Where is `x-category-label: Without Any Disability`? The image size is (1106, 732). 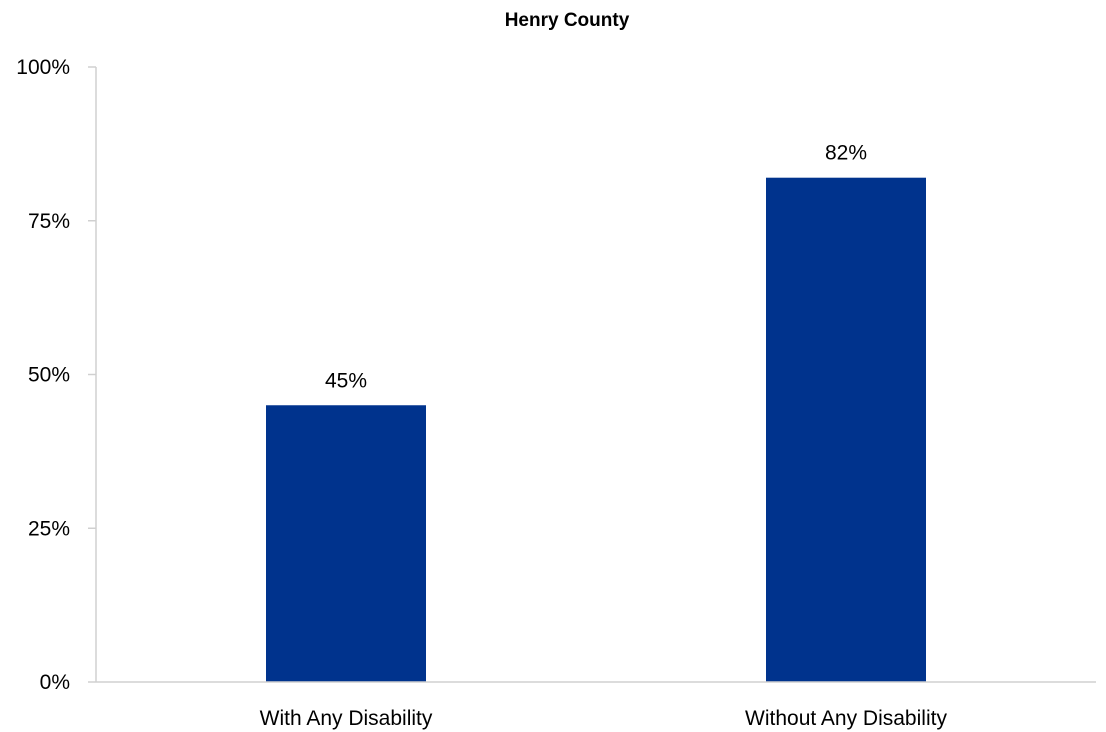
x-category-label: Without Any Disability is located at coordinates (846, 718).